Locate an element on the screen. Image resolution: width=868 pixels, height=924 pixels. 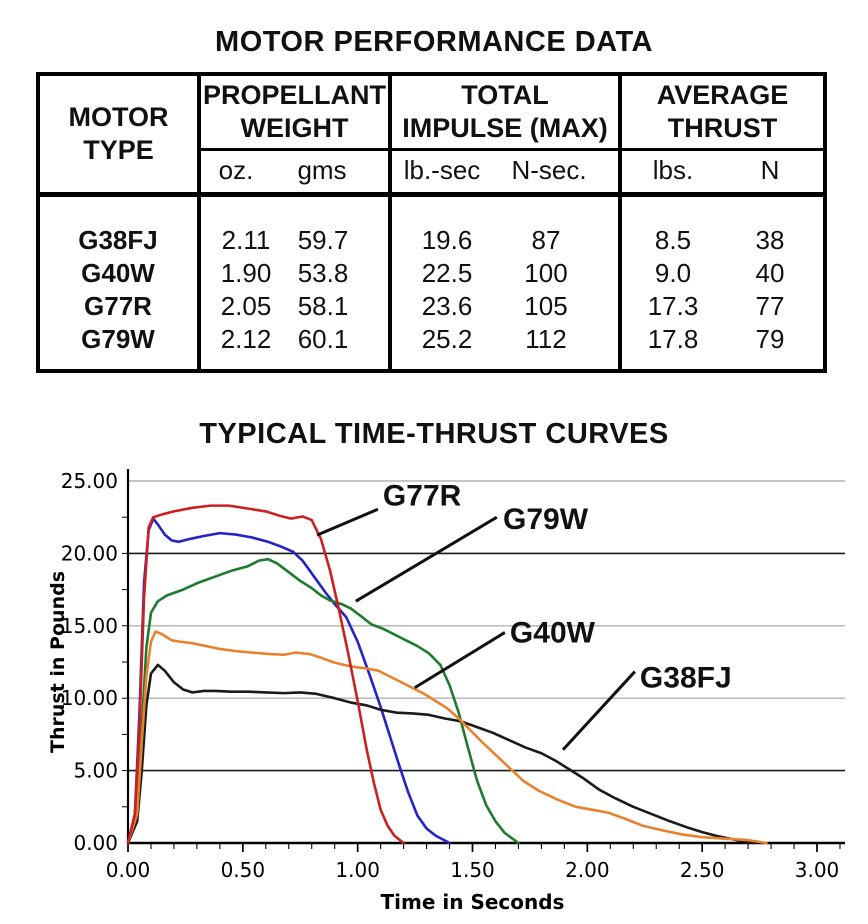
column-header-total-impulse: TOTAL IMPULSE (MAX) is located at coordinates (505, 111).